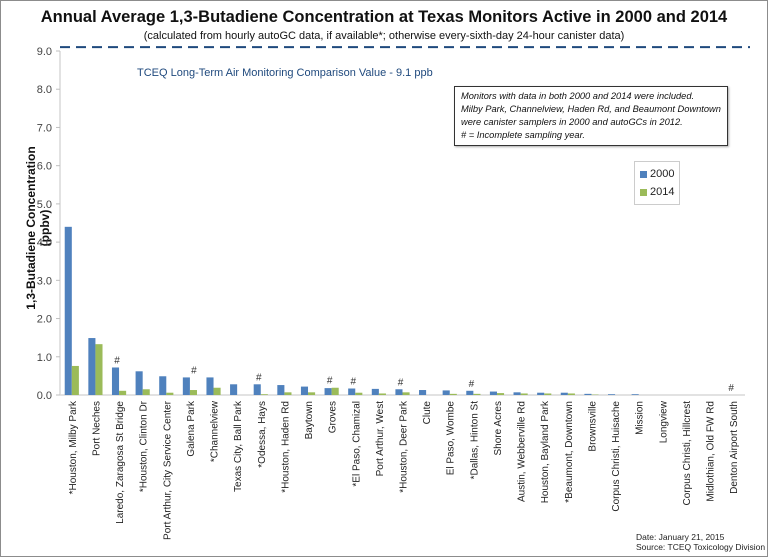  I want to click on x-tick-label: Shore Acres, so click(498, 428).